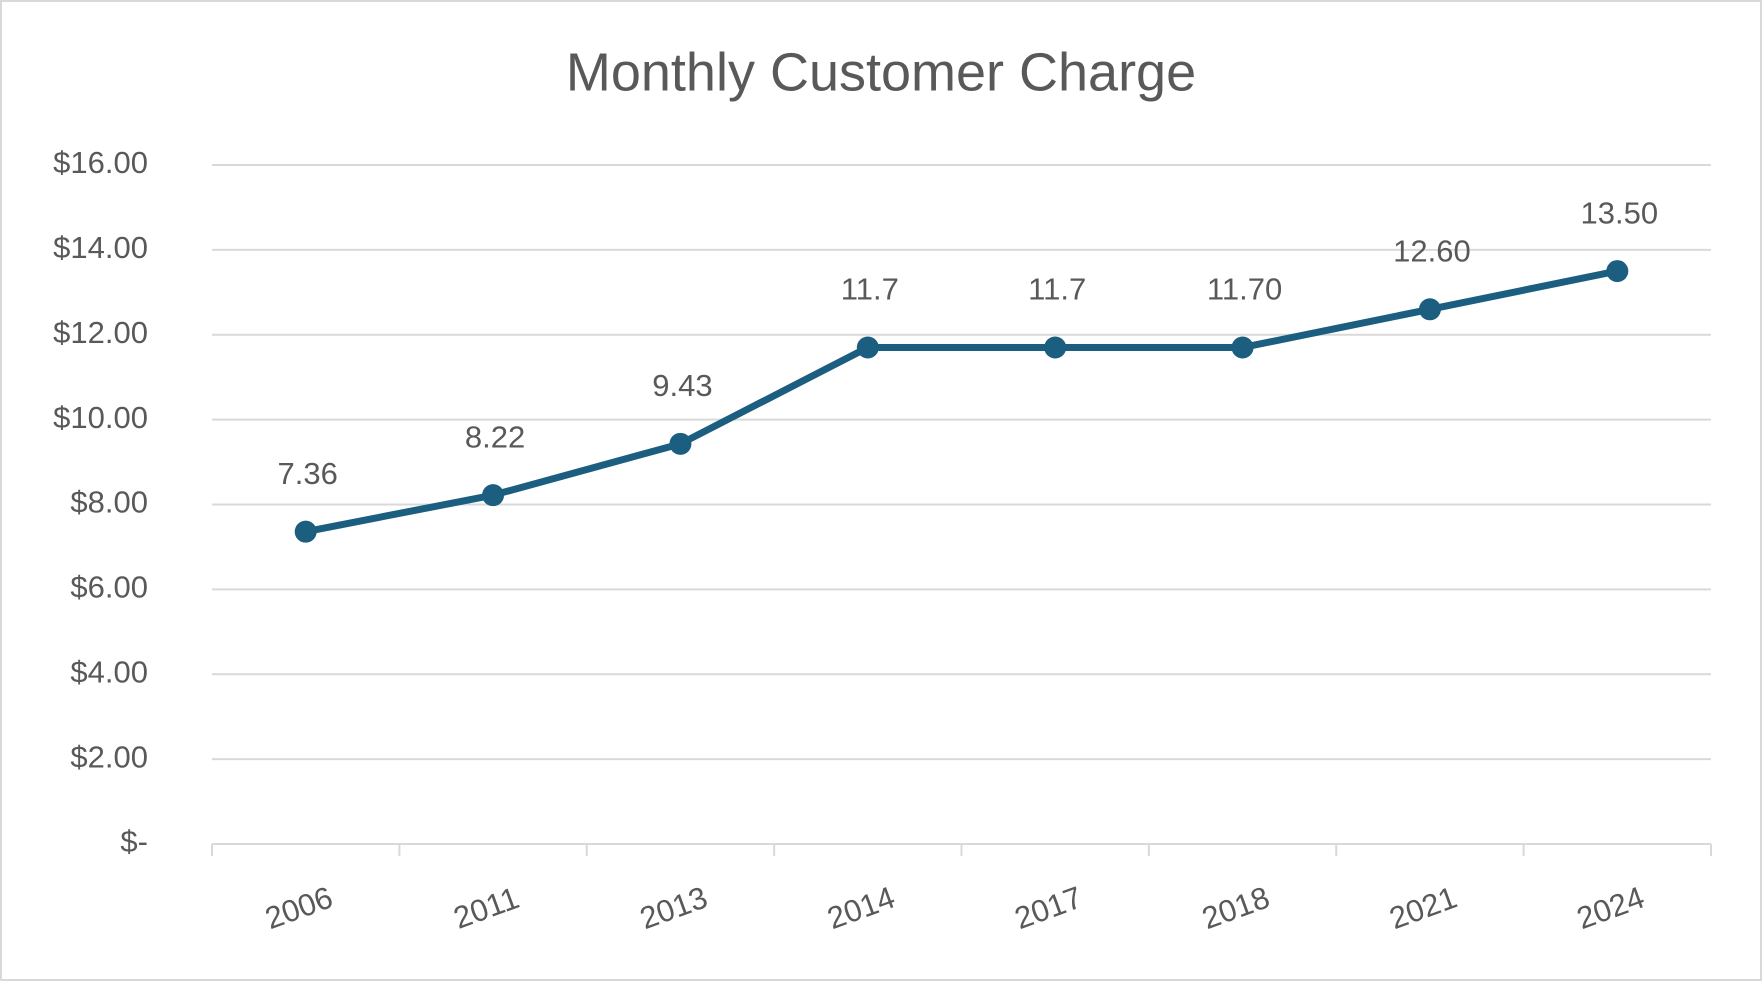  I want to click on data-label: 13.50, so click(1620, 212).